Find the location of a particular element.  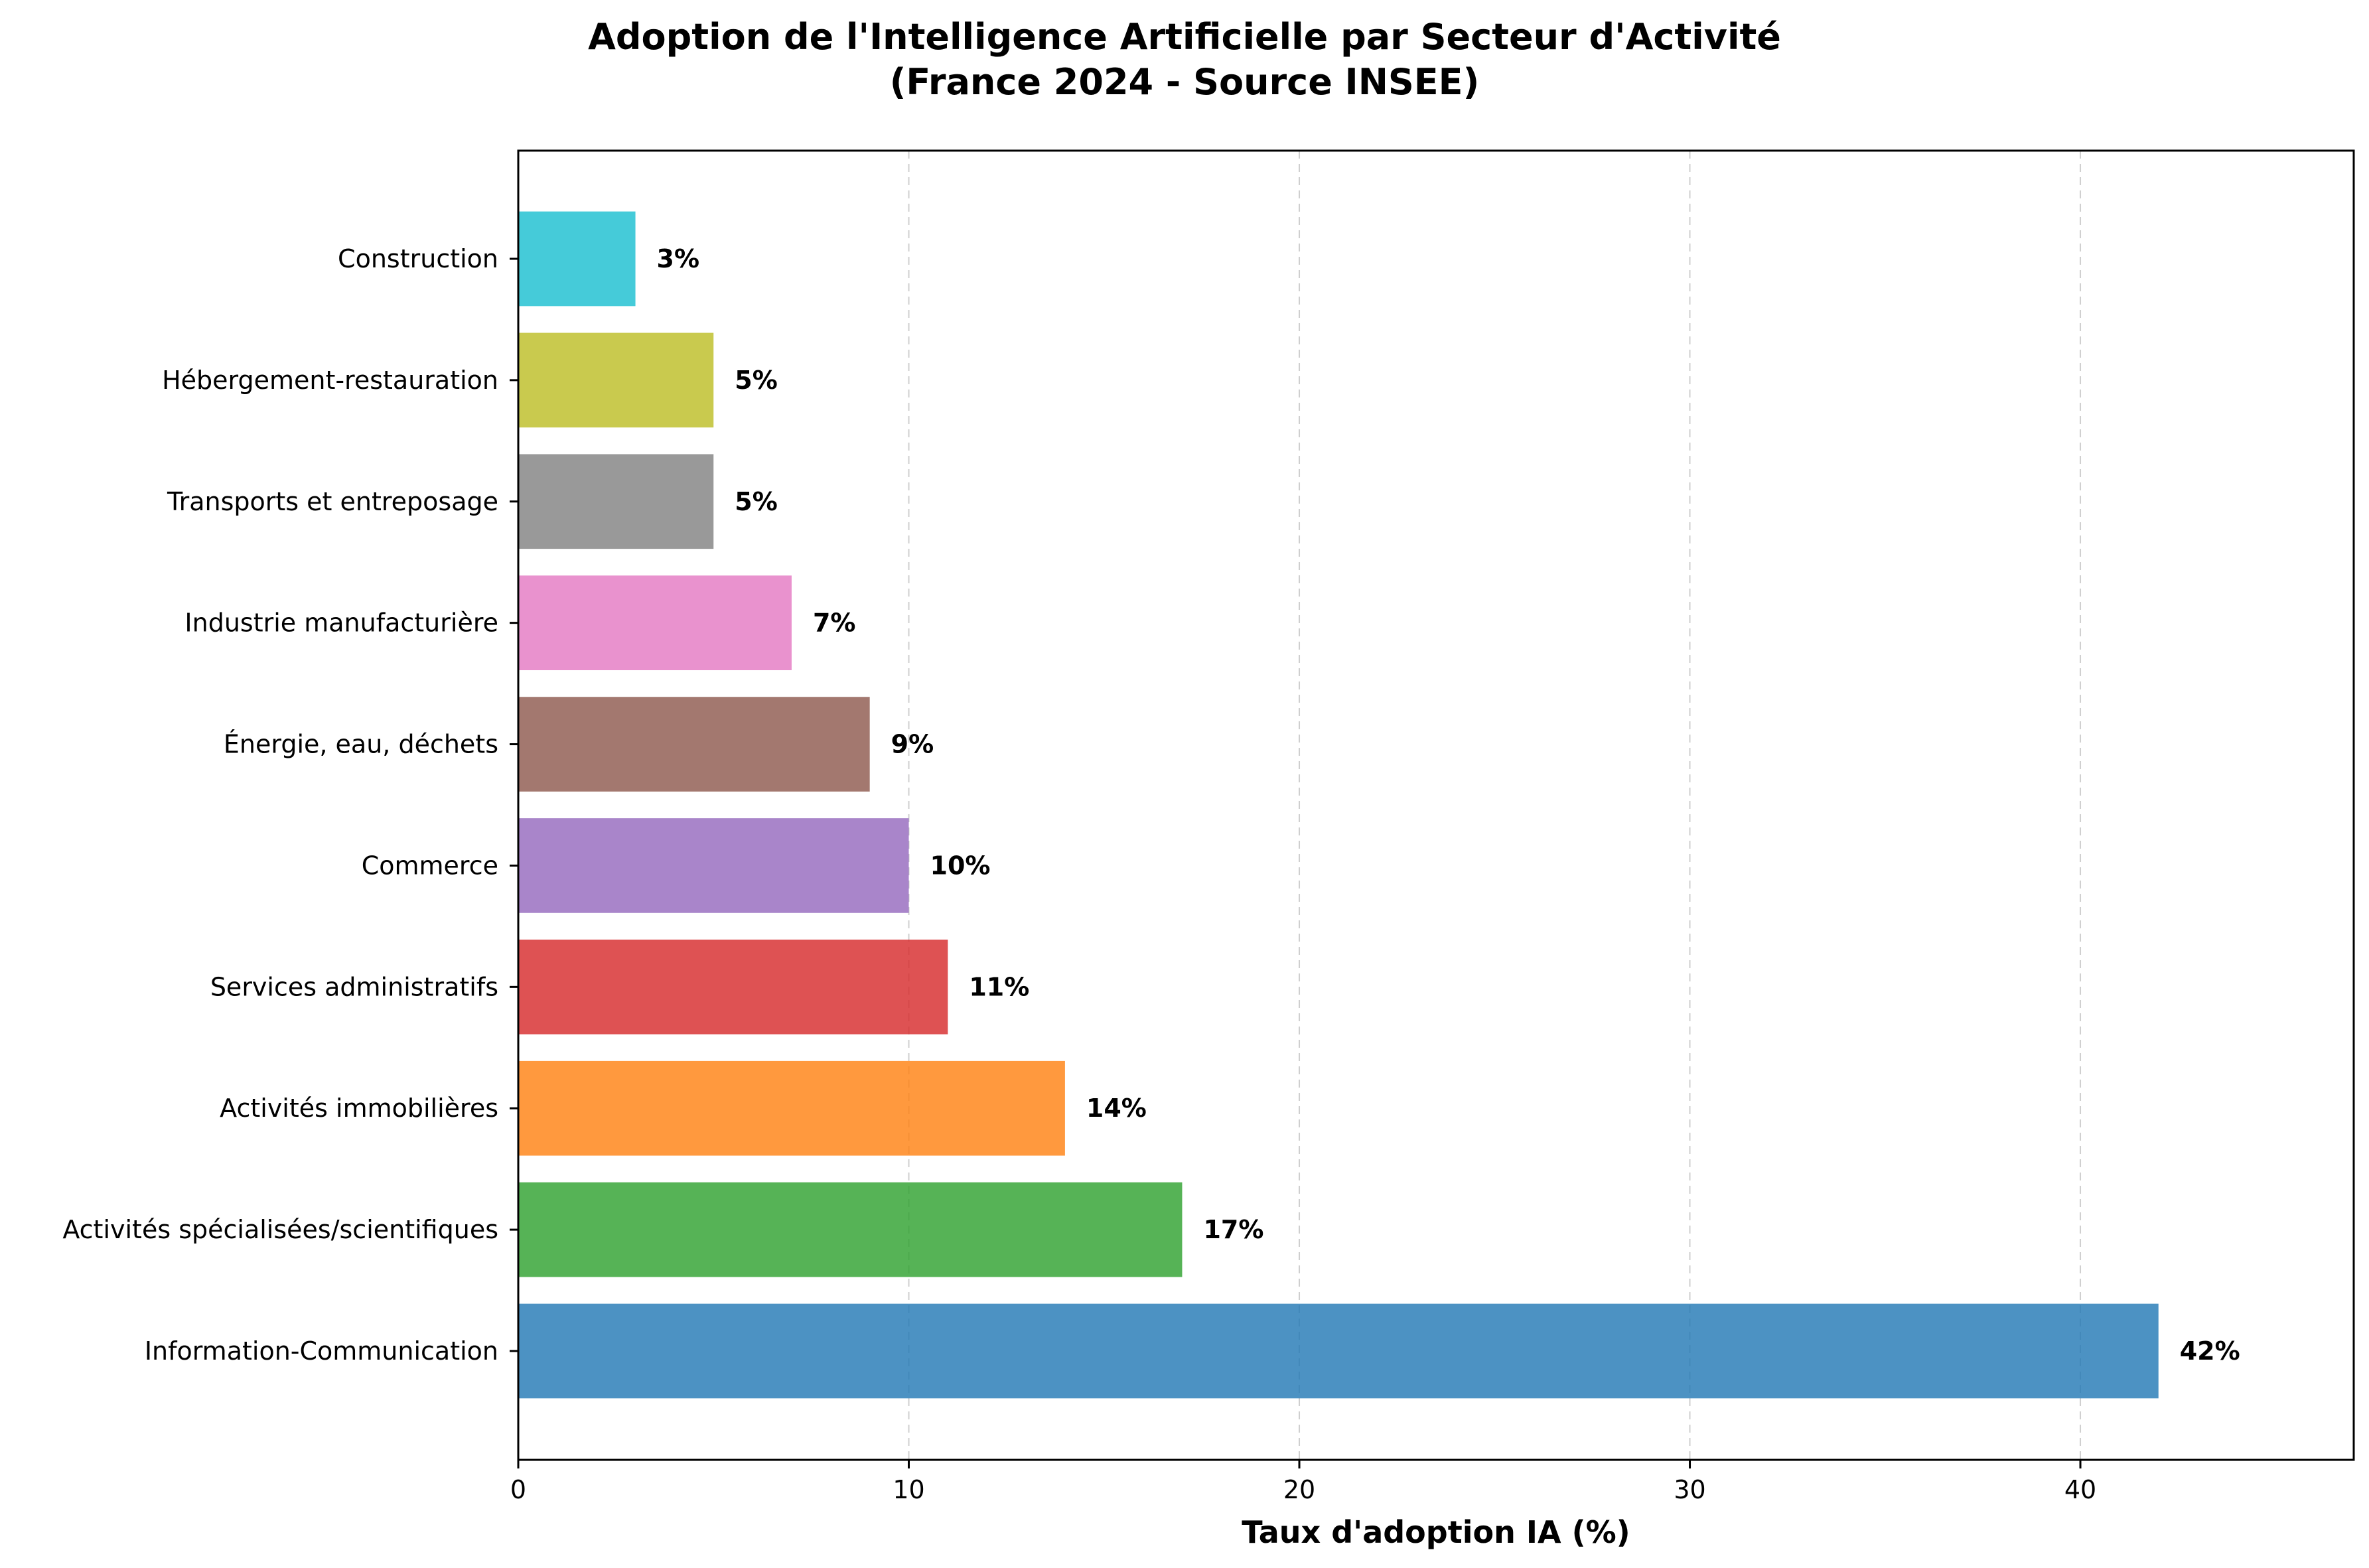

bar-value-label-3: 11% is located at coordinates (999, 986).